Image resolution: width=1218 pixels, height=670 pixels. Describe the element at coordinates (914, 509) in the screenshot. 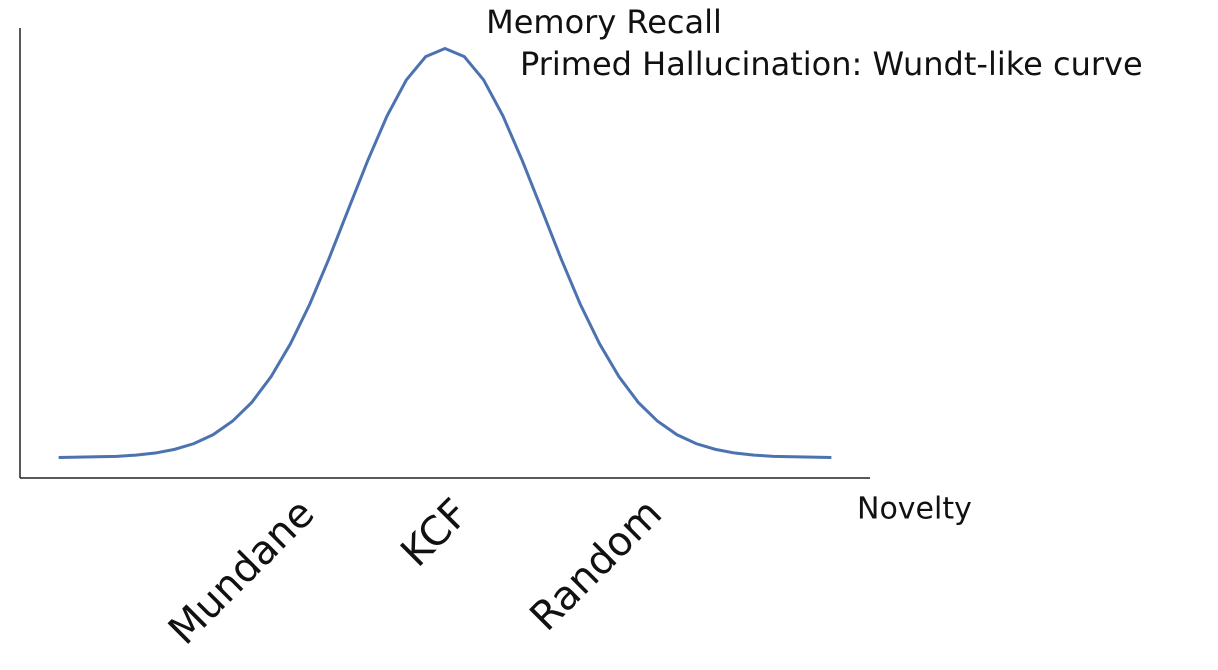

I see `x-axis-label: Novelty` at that location.